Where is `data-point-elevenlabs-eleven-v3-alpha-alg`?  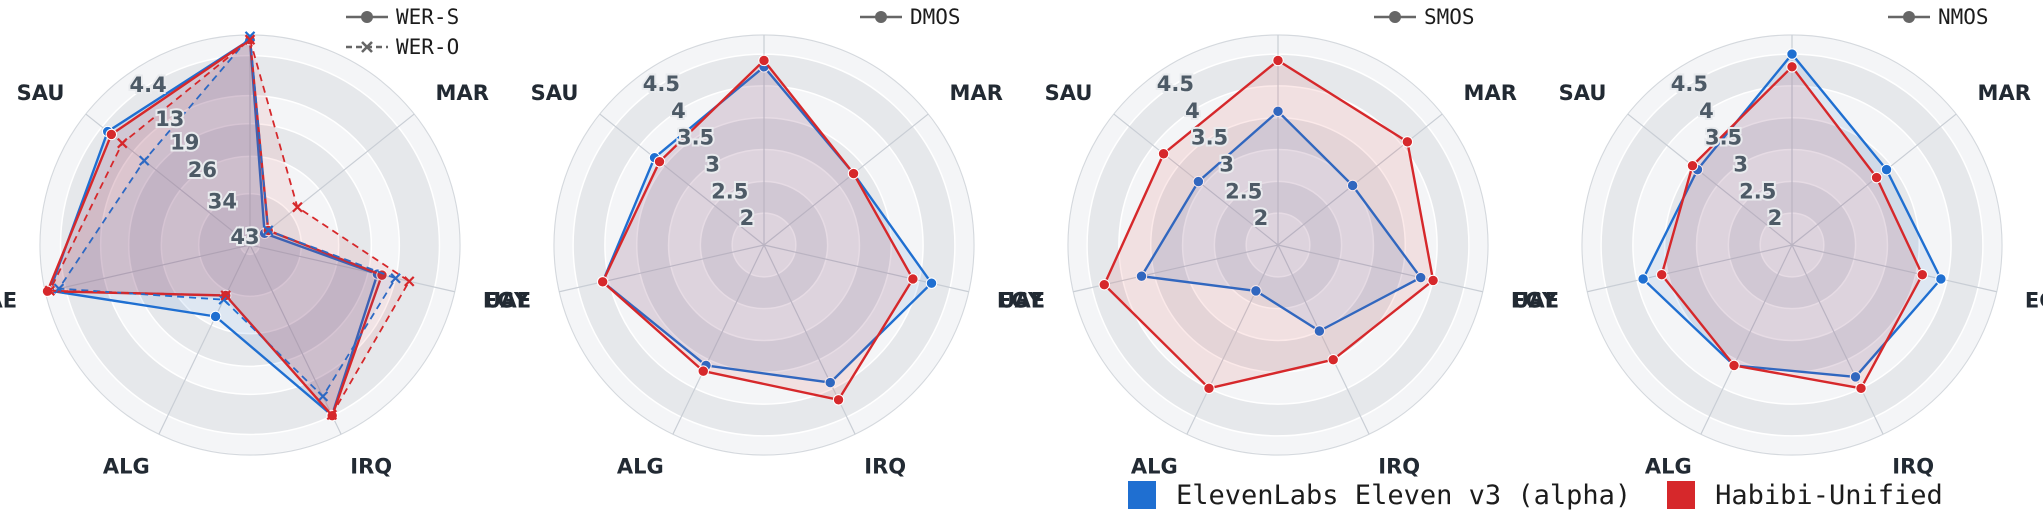
data-point-elevenlabs-eleven-v3-alpha-alg is located at coordinates (215, 316).